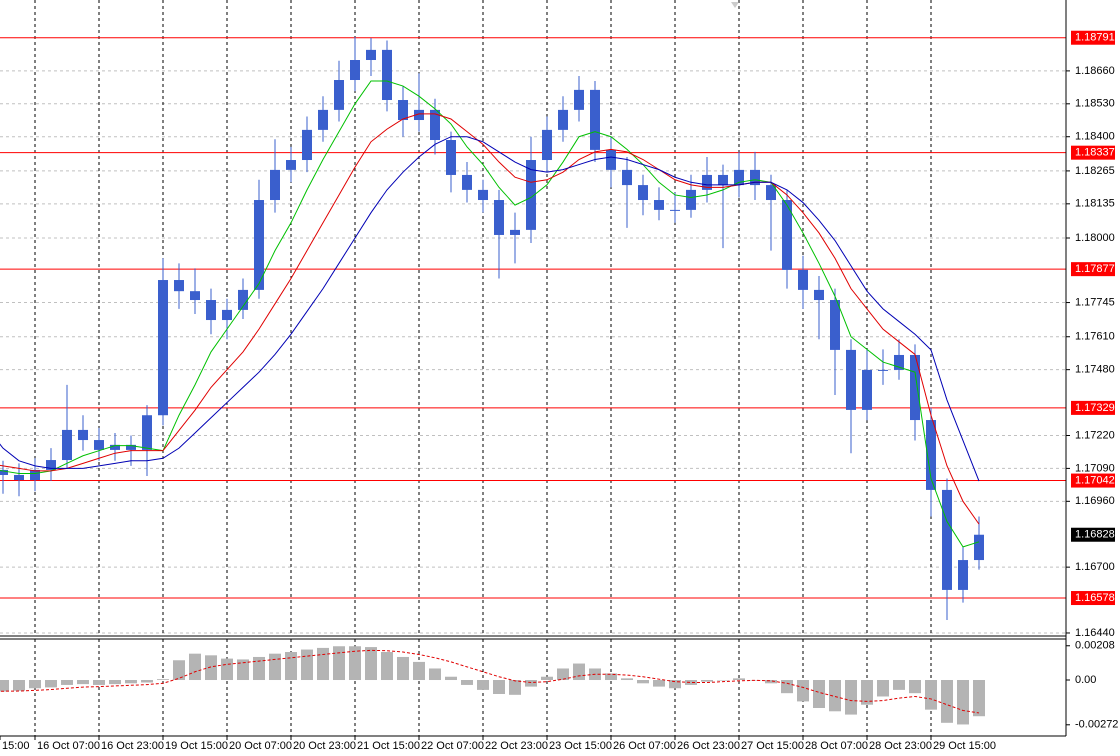 The image size is (1120, 756). Describe the element at coordinates (1095, 567) in the screenshot. I see `y-tick-label: 1.16700` at that location.